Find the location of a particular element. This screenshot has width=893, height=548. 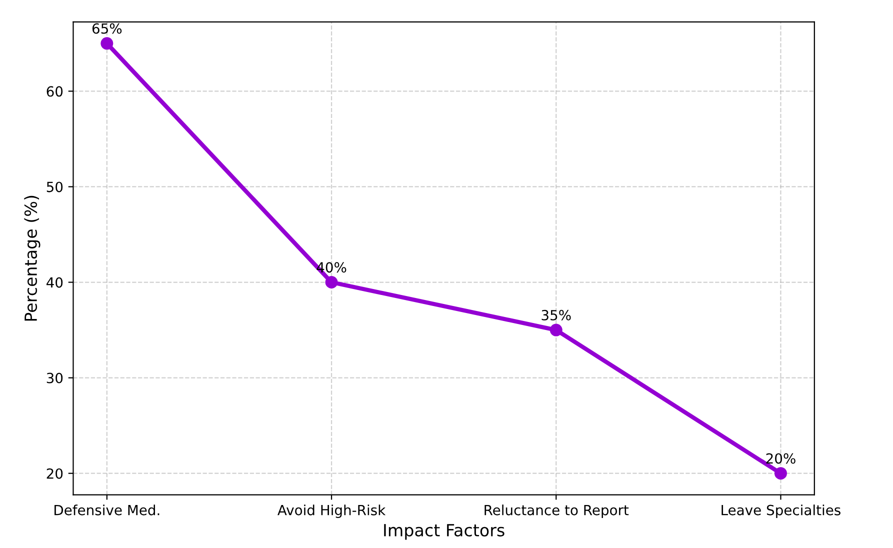

x-tick-label: Defensive Med. is located at coordinates (107, 510).